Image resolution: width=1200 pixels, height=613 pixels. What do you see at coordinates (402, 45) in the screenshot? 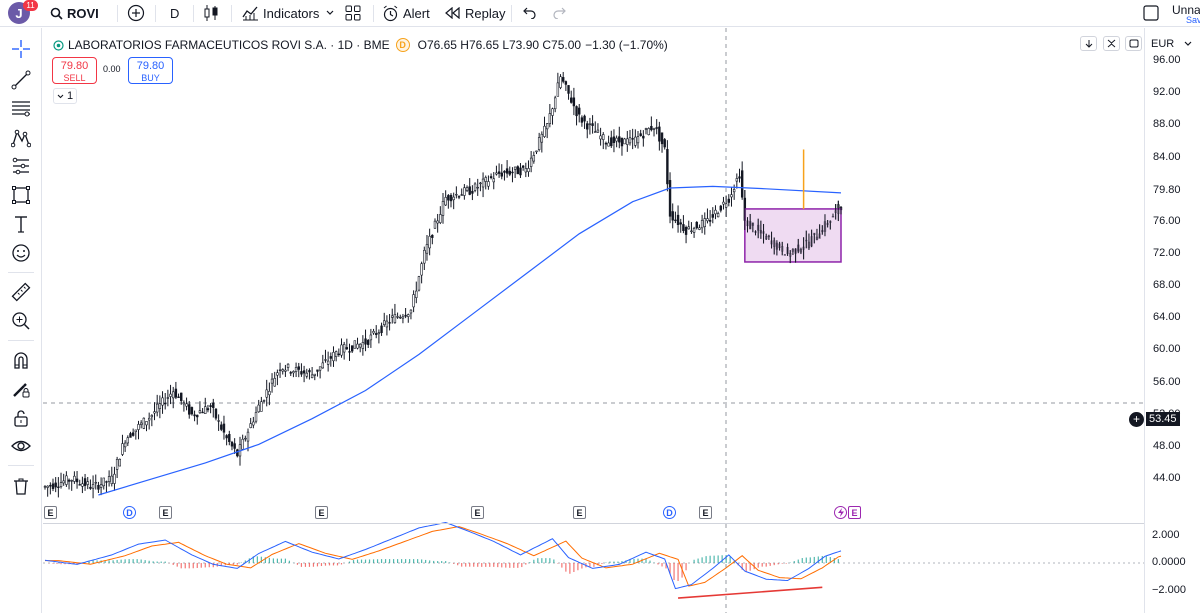
I see `delayed-badge: D` at bounding box center [402, 45].